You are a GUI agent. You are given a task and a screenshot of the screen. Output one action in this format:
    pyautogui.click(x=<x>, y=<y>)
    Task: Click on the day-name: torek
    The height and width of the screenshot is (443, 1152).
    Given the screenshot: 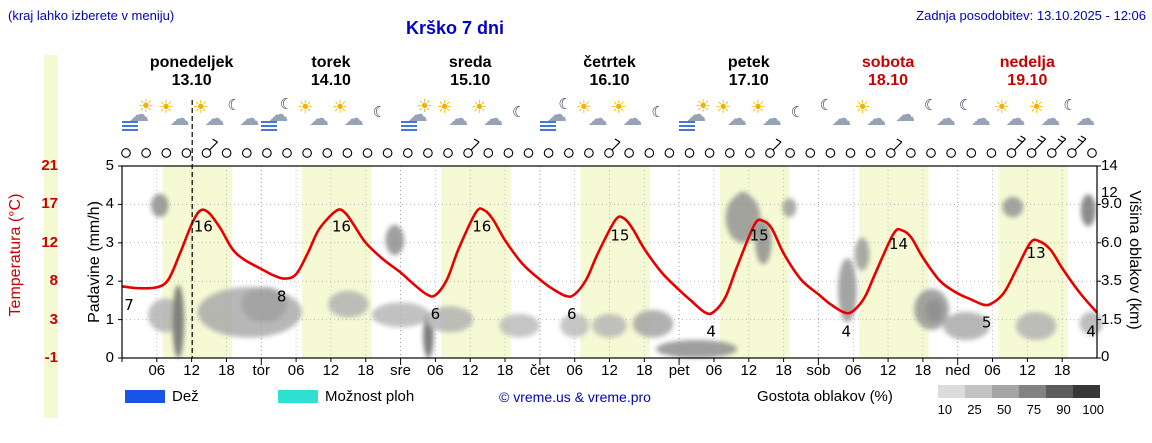 What is the action you would take?
    pyautogui.click(x=331, y=62)
    